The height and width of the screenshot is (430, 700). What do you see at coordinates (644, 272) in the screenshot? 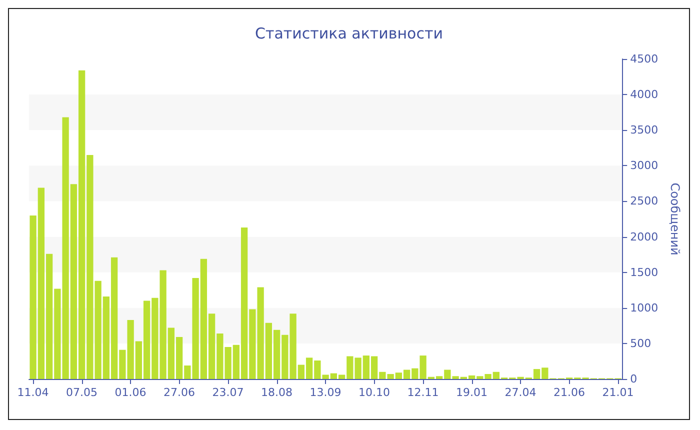
I see `y-tick-label: 1500` at bounding box center [644, 272].